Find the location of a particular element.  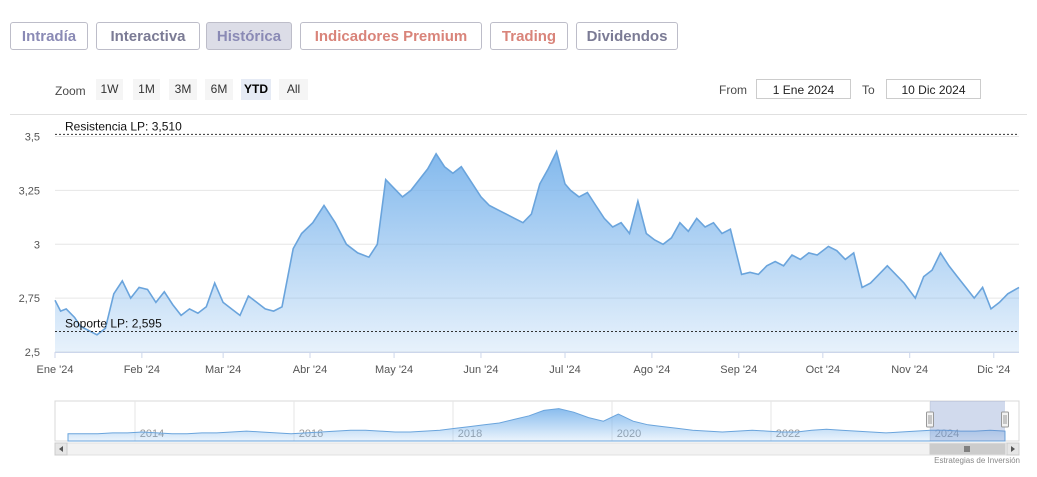

x-tick-label: Jun '24 is located at coordinates (480, 370).